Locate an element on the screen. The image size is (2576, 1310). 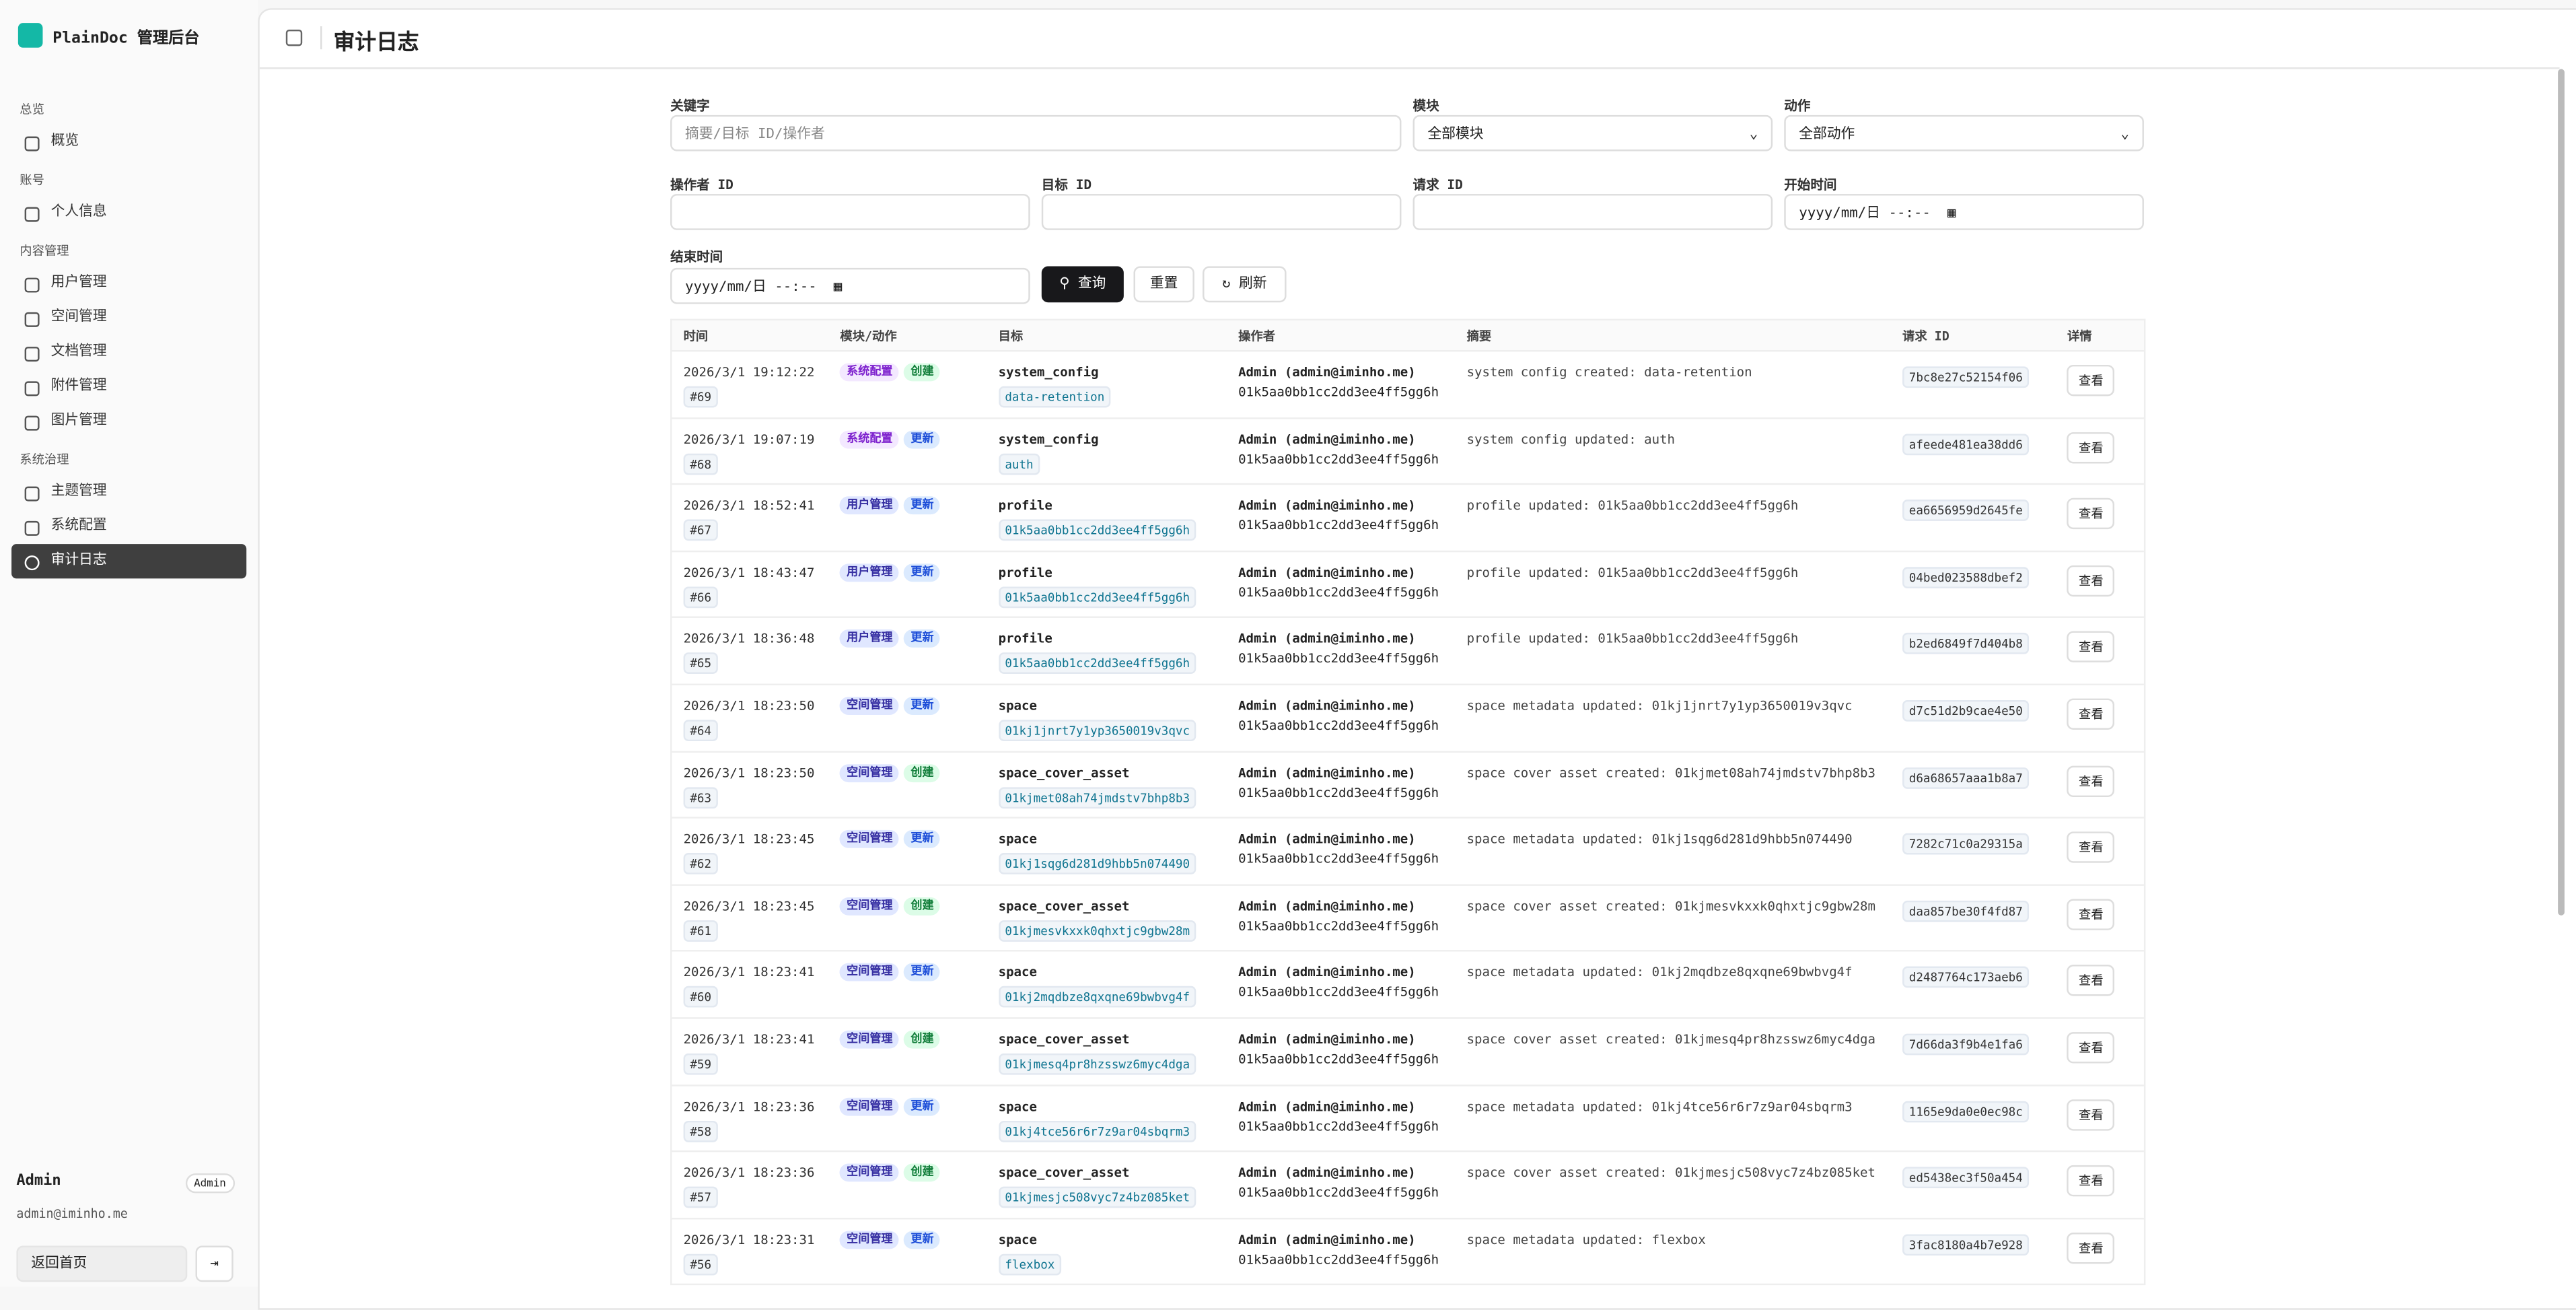
module-badge: 空间管理 is located at coordinates (870, 906).